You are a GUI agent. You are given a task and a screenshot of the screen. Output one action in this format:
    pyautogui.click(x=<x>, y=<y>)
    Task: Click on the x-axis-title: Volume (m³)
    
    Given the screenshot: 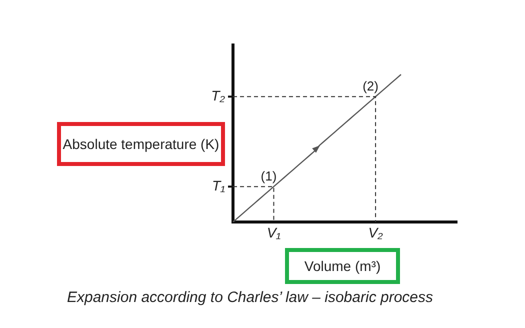 What is the action you would take?
    pyautogui.click(x=342, y=266)
    